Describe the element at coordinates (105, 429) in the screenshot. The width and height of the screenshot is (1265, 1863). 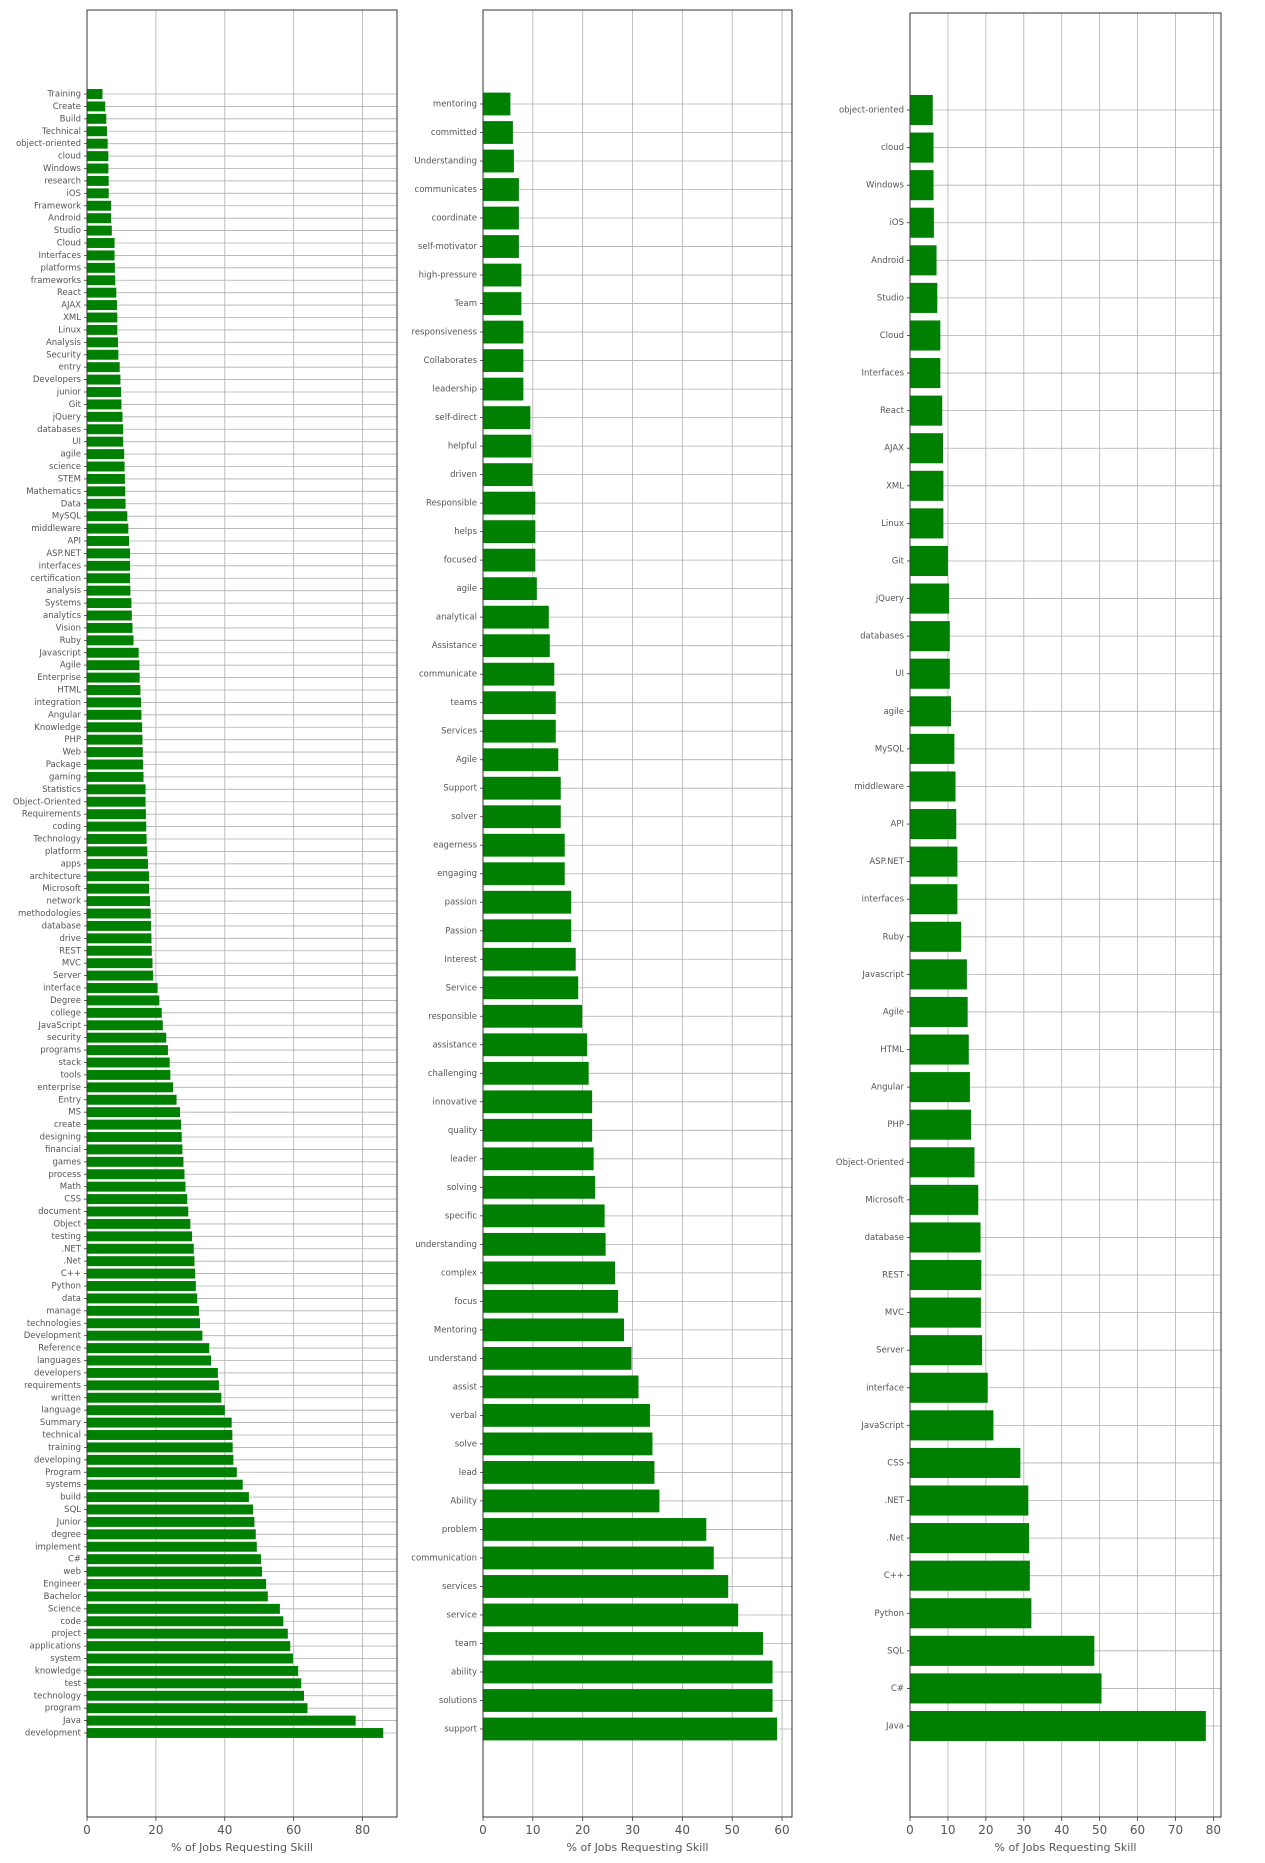
I see `bar-databases` at that location.